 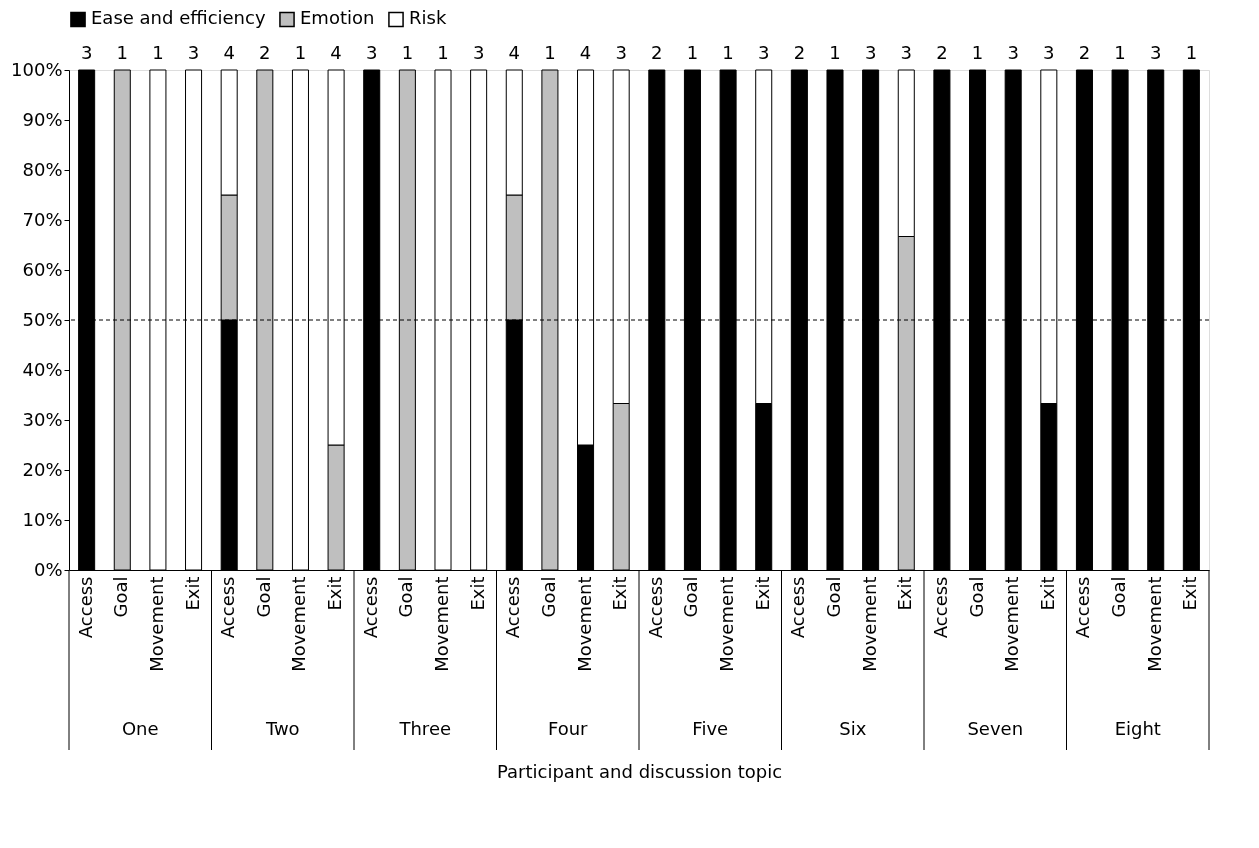 I want to click on text: One, so click(x=140, y=728).